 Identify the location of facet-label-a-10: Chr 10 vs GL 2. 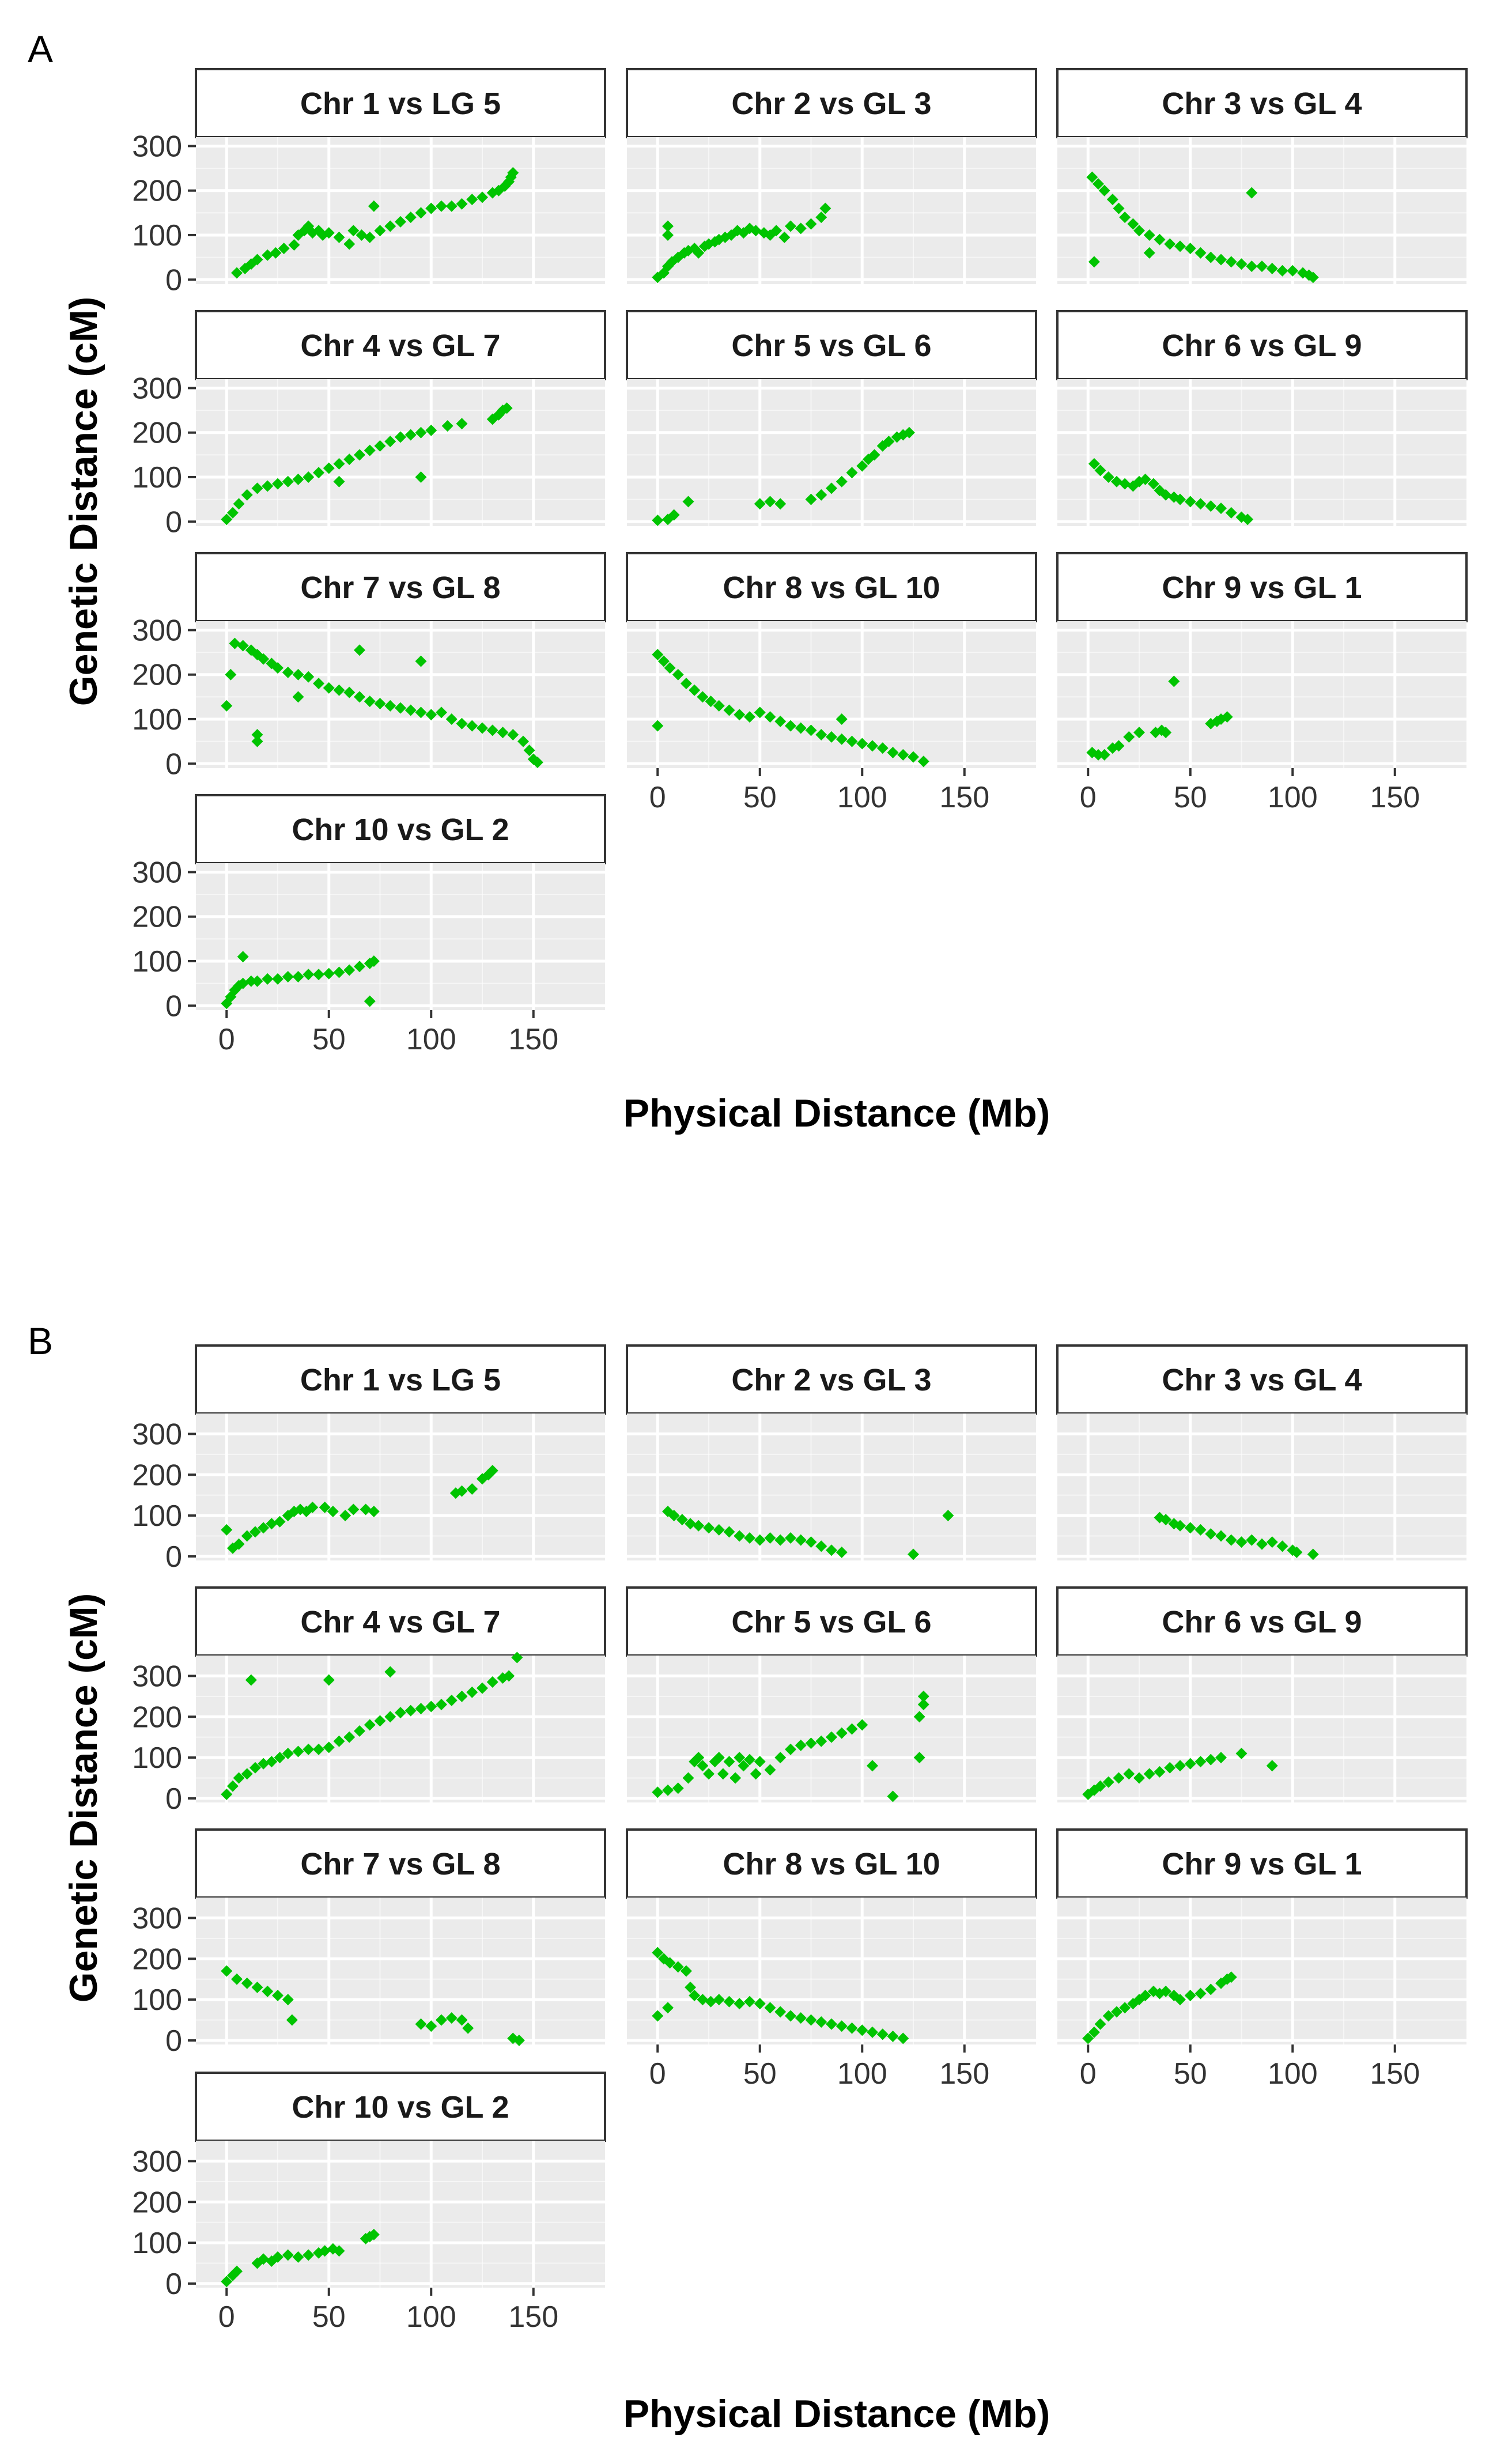
(400, 829).